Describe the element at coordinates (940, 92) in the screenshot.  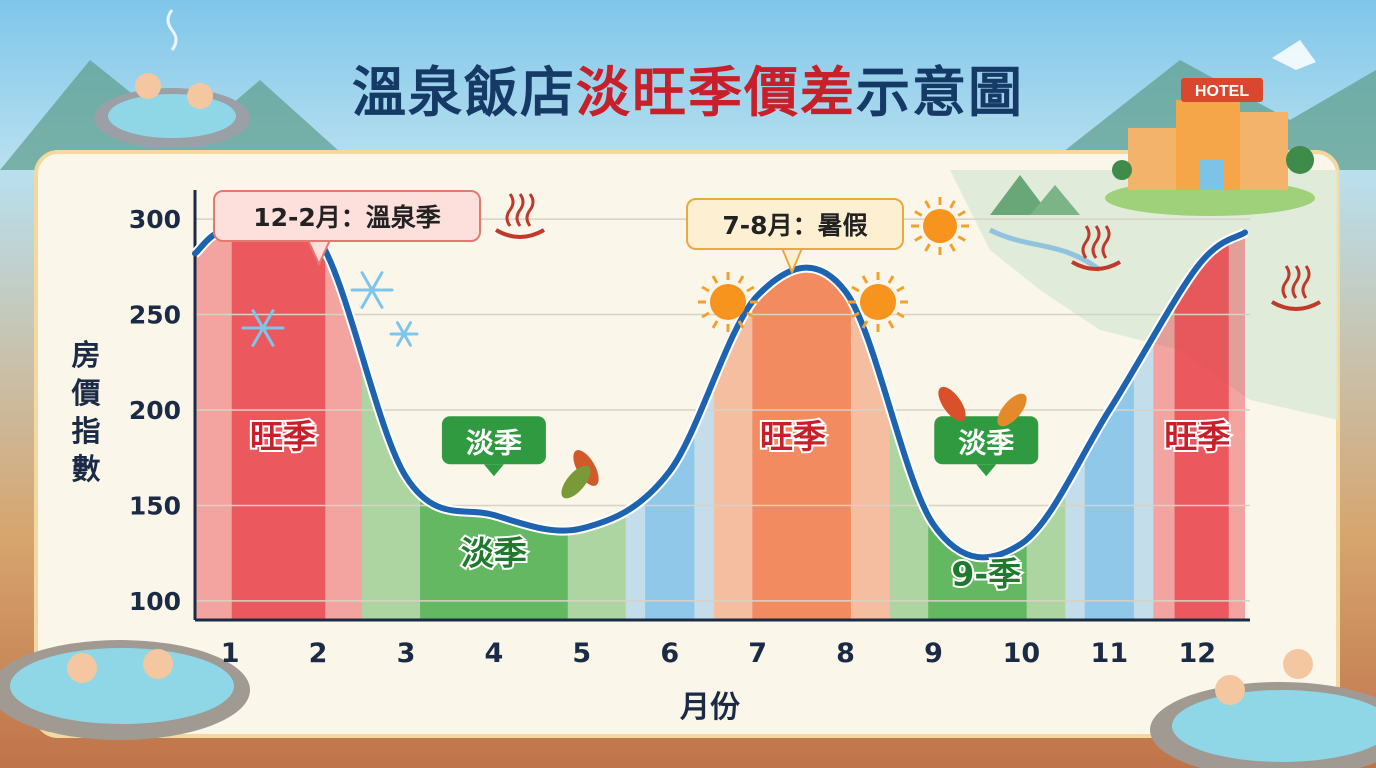
I see `title-part-3: 示意圖` at that location.